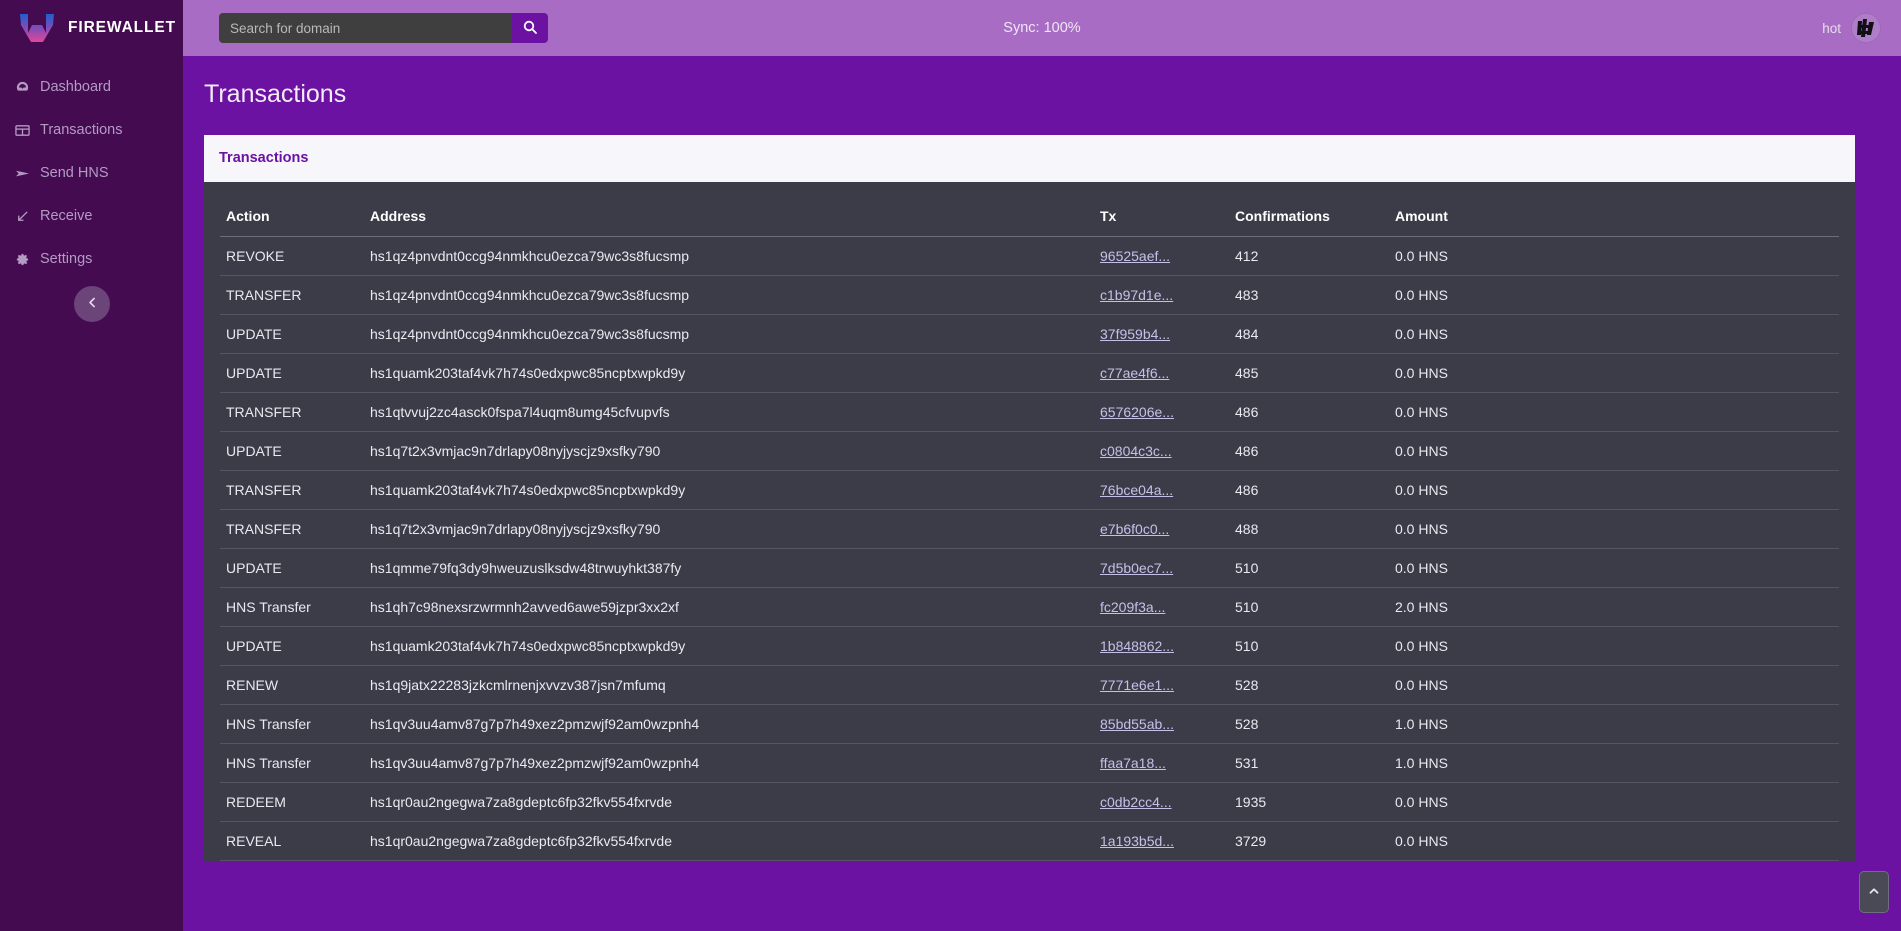 This screenshot has width=1901, height=931. What do you see at coordinates (122, 27) in the screenshot?
I see `brand-name: FIREWALLET` at bounding box center [122, 27].